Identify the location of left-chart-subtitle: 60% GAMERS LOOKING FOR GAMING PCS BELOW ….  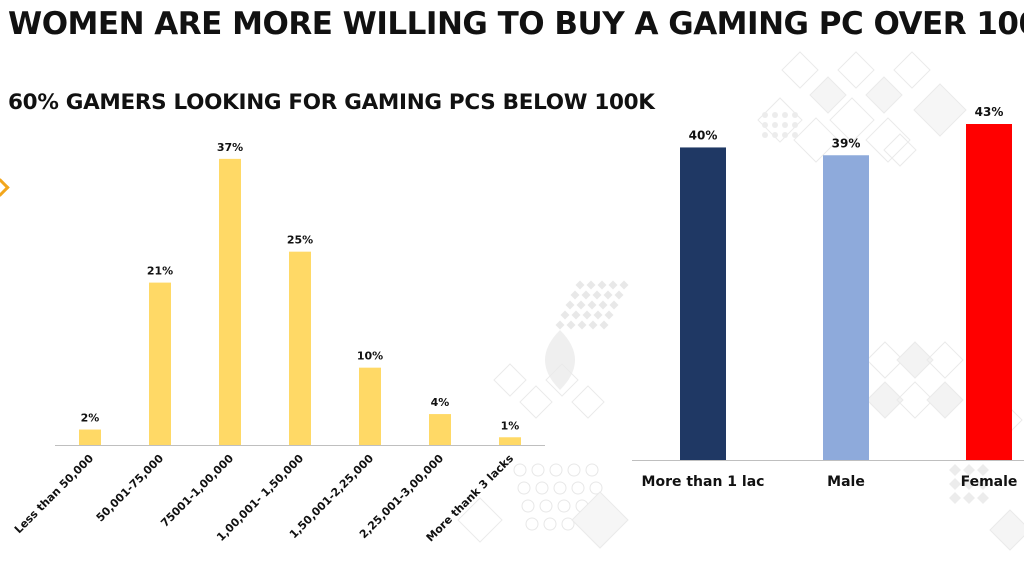
(331, 102).